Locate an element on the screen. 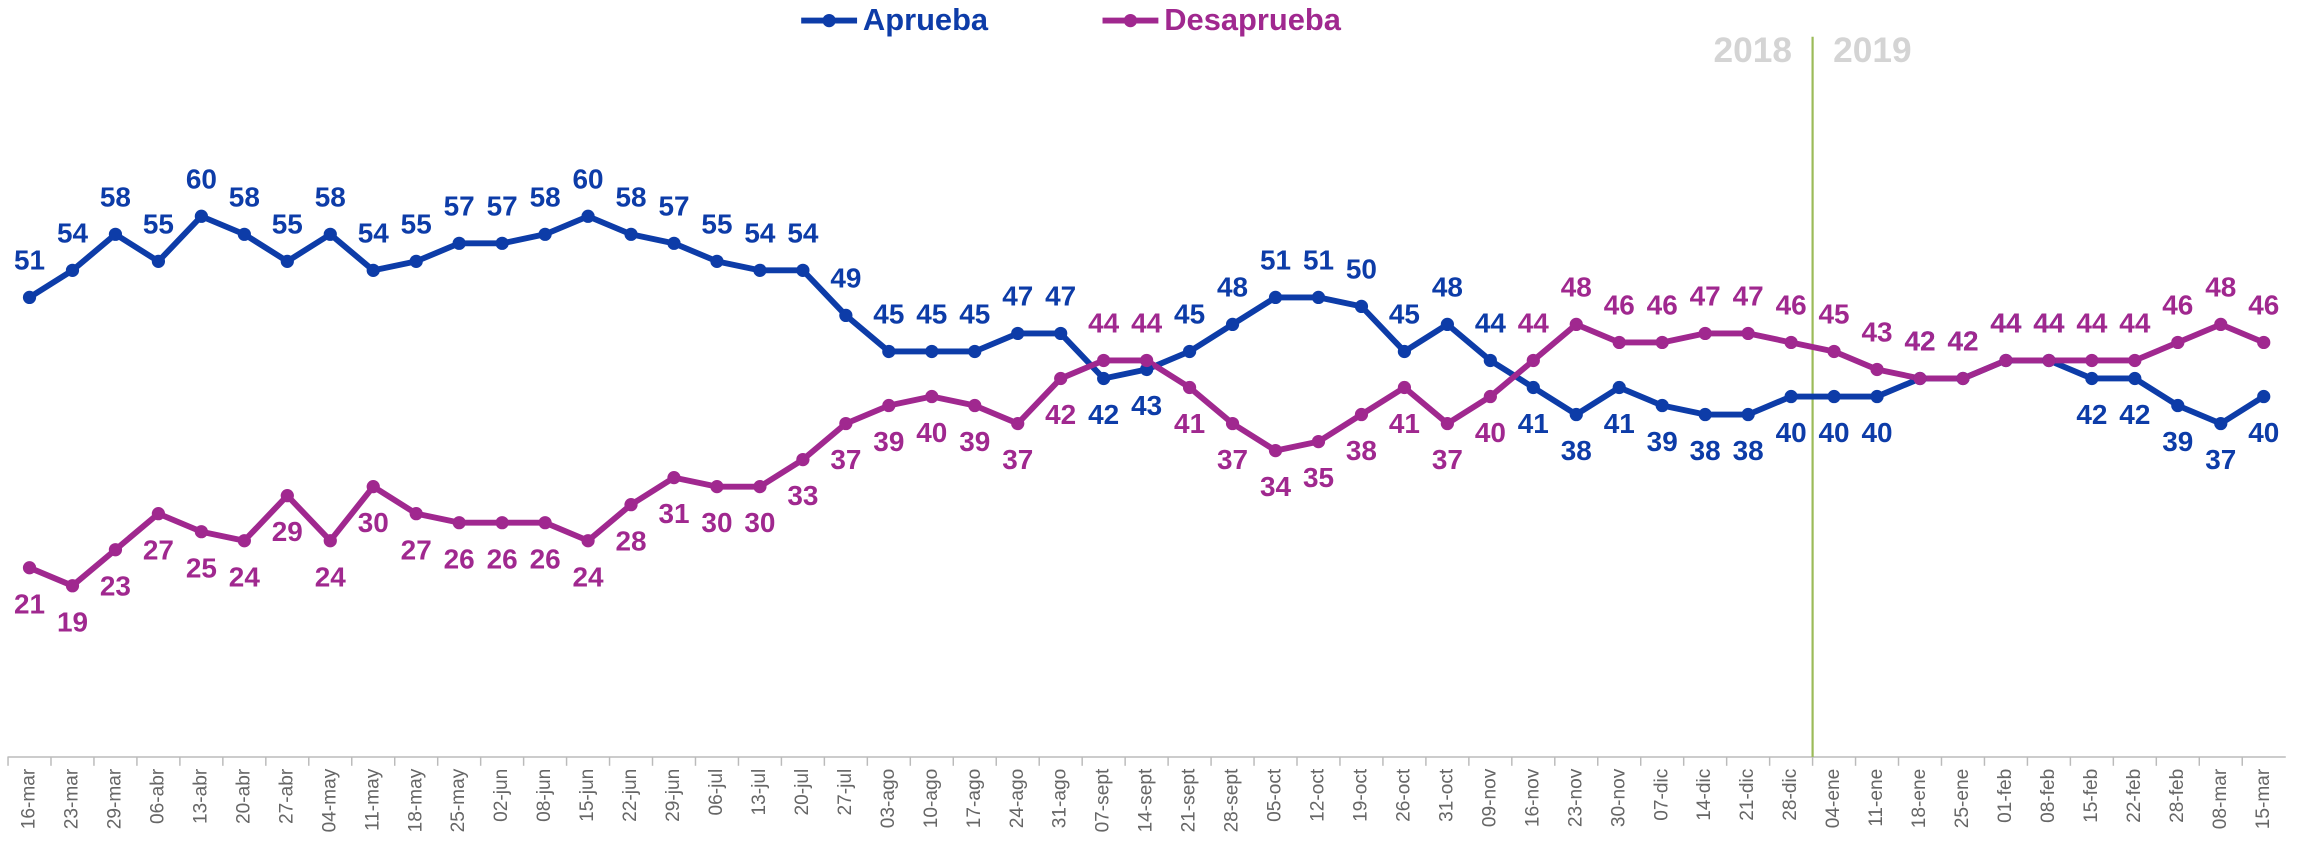 Image resolution: width=2305 pixels, height=854 pixels. x-tick-label: 28-dic is located at coordinates (1790, 794).